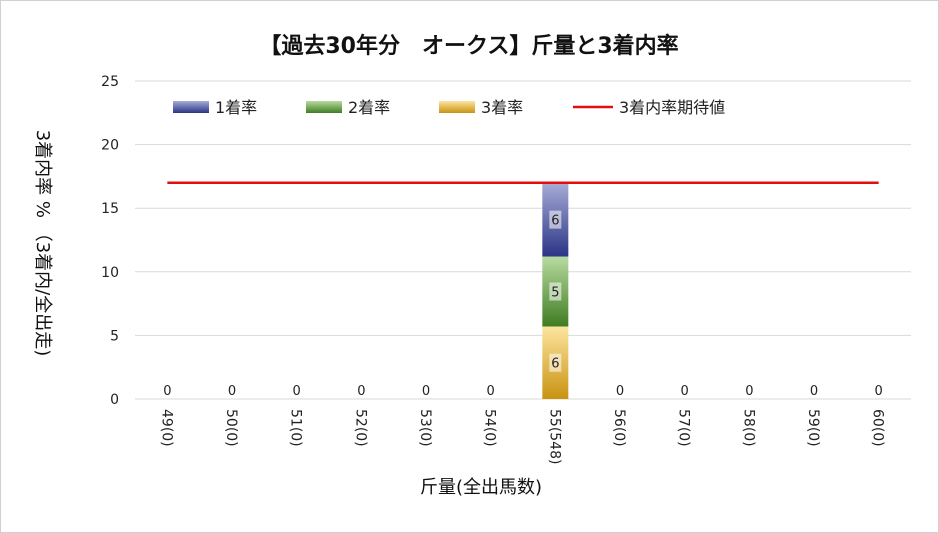 Image resolution: width=939 pixels, height=533 pixels. I want to click on x-tick-label: 51(0), so click(296, 428).